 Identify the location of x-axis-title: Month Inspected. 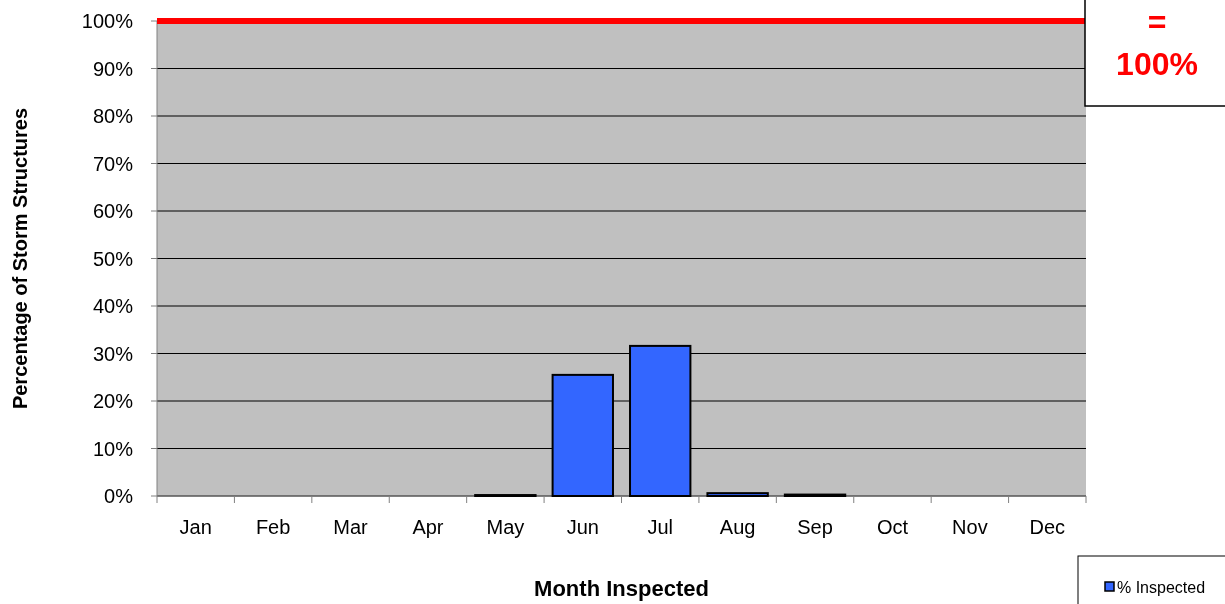
(621, 588).